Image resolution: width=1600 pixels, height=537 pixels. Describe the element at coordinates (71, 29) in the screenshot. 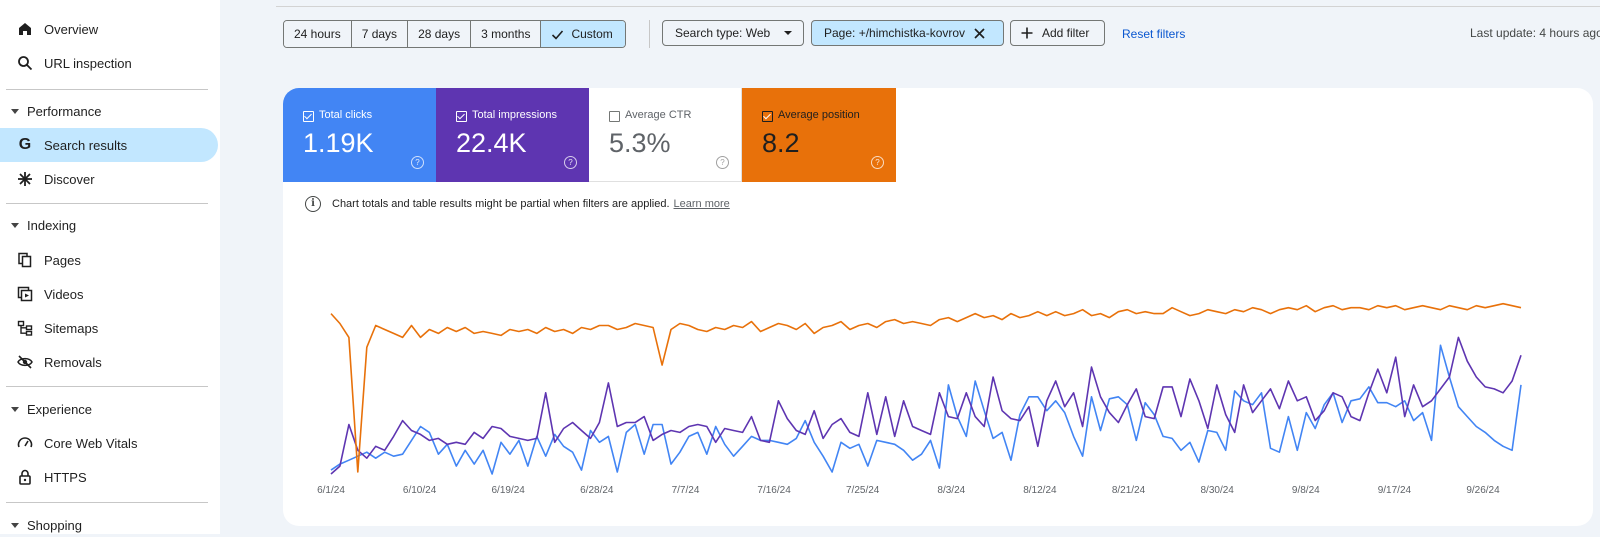

I see `sidebar-item-label: Overview` at that location.